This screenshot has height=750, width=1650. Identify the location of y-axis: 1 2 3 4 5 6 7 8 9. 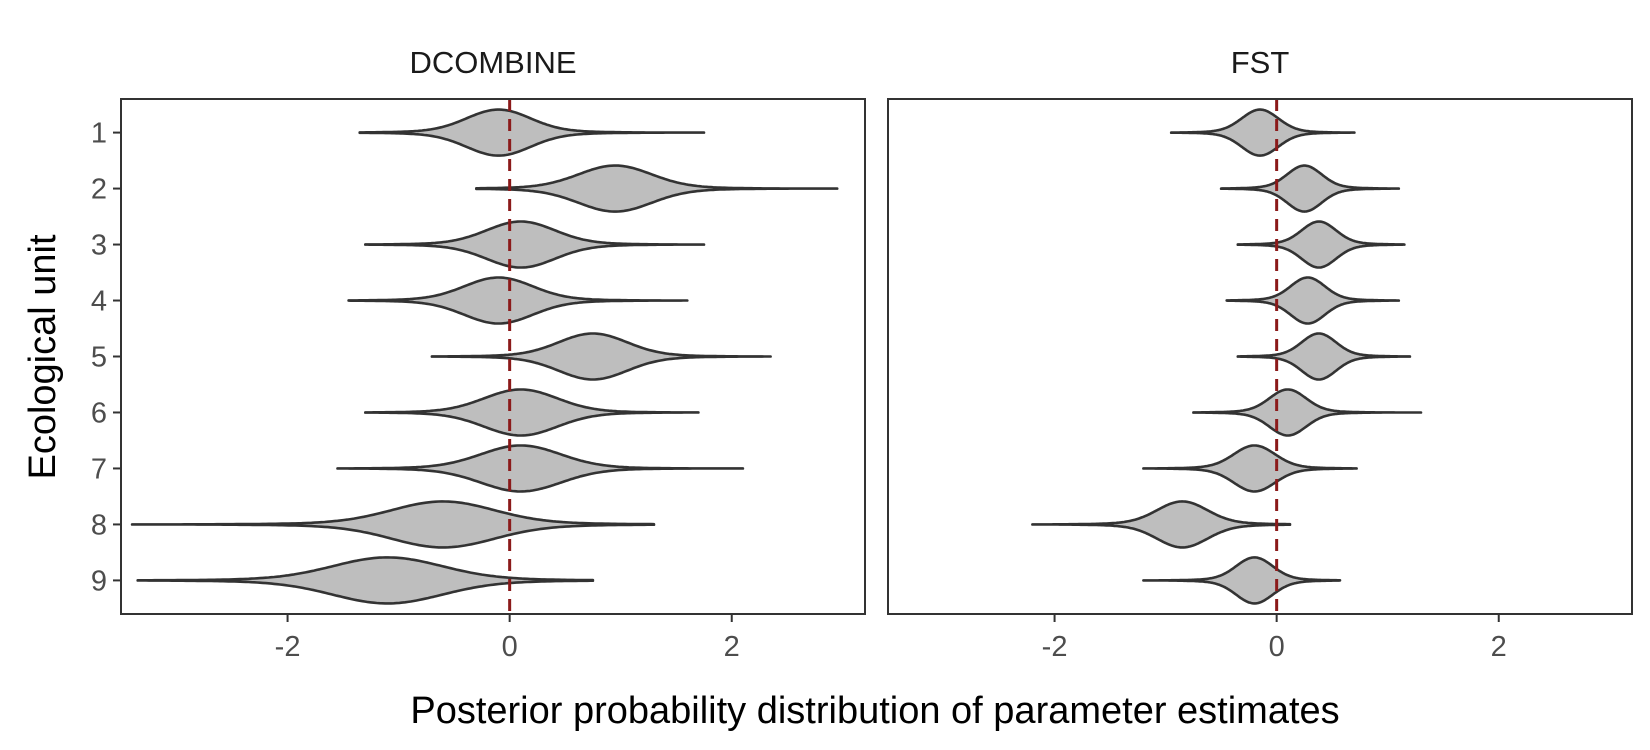
(106, 357).